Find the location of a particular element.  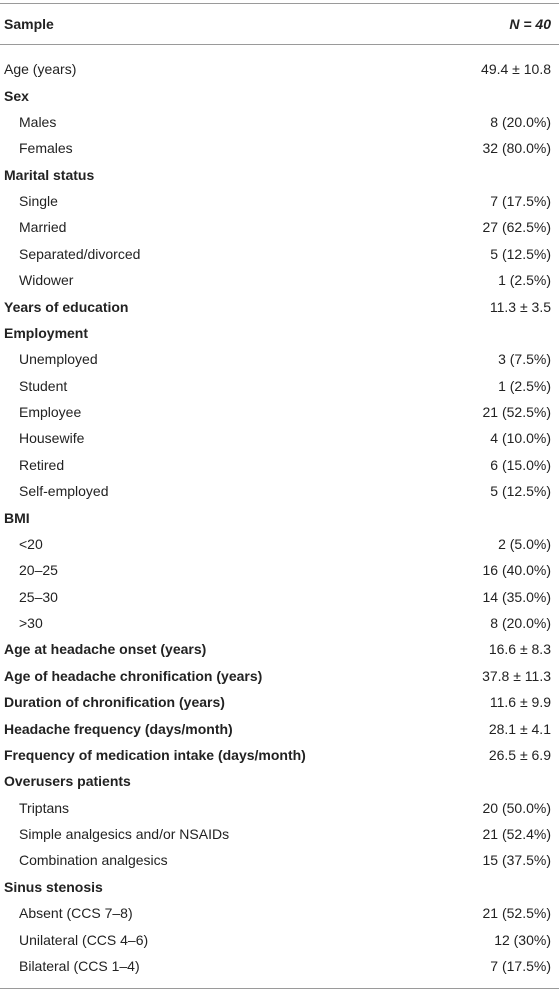

row-label: Unilateral (CCS 4–6) is located at coordinates (84, 939).